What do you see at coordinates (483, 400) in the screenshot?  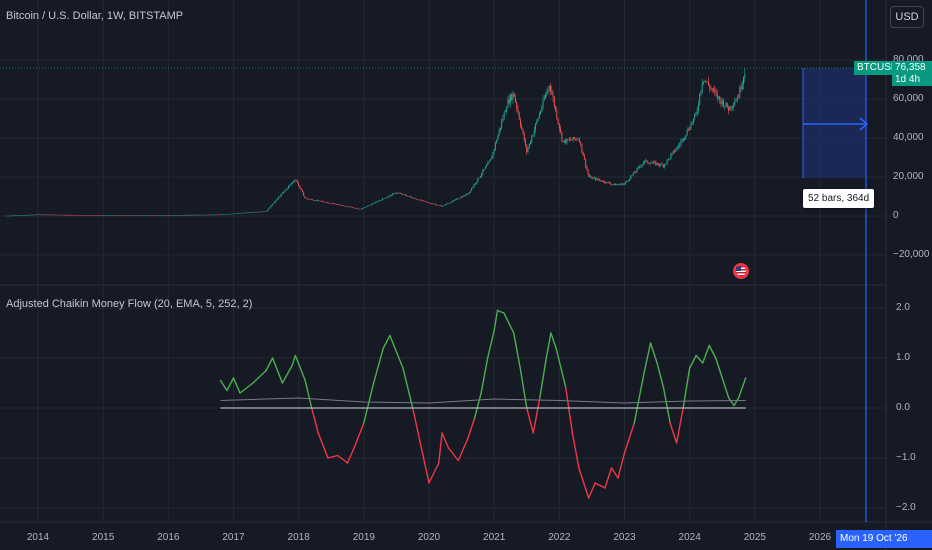 I see `cmf-signal-line` at bounding box center [483, 400].